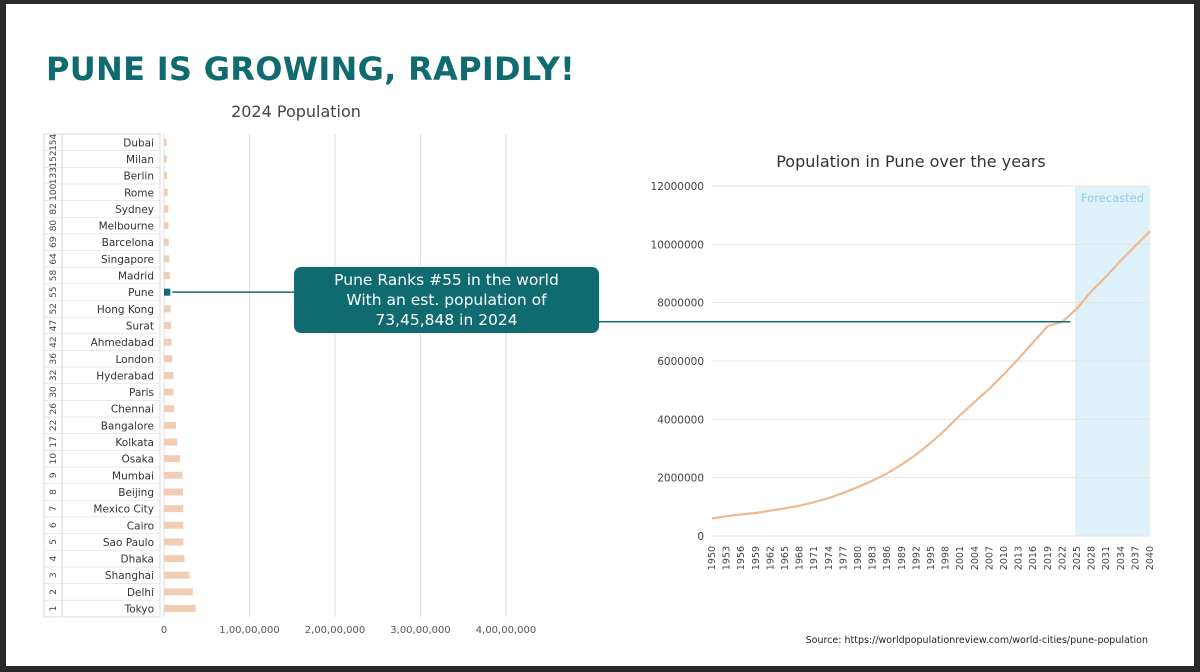 Image resolution: width=1200 pixels, height=672 pixels. I want to click on line-x-tick-label: 2004, so click(975, 558).